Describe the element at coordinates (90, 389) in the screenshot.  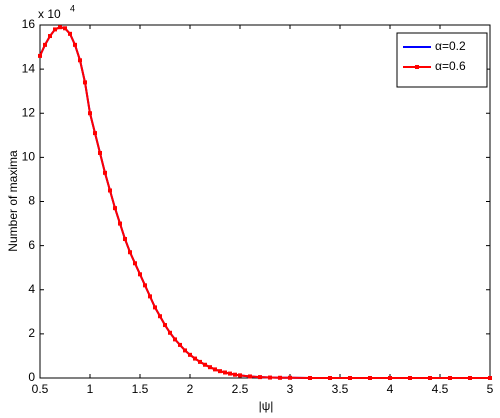
I see `x-tick-label: 1` at that location.